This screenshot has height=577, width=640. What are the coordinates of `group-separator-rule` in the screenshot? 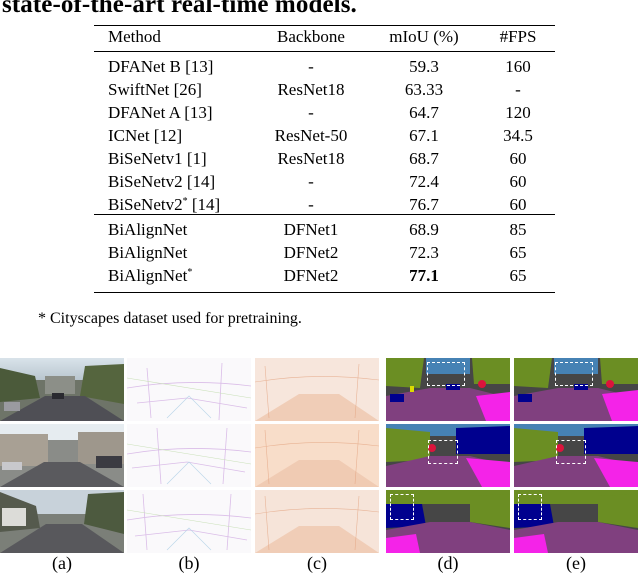 It's located at (324, 214).